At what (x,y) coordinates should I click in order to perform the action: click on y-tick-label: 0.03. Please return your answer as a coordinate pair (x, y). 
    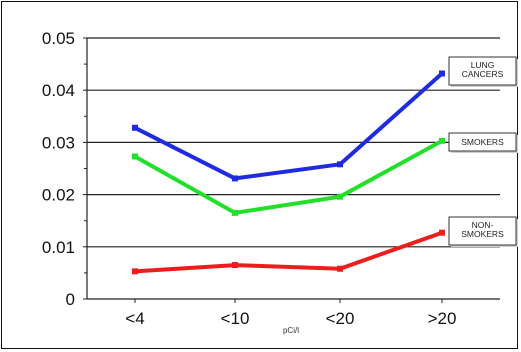
    Looking at the image, I should click on (58, 142).